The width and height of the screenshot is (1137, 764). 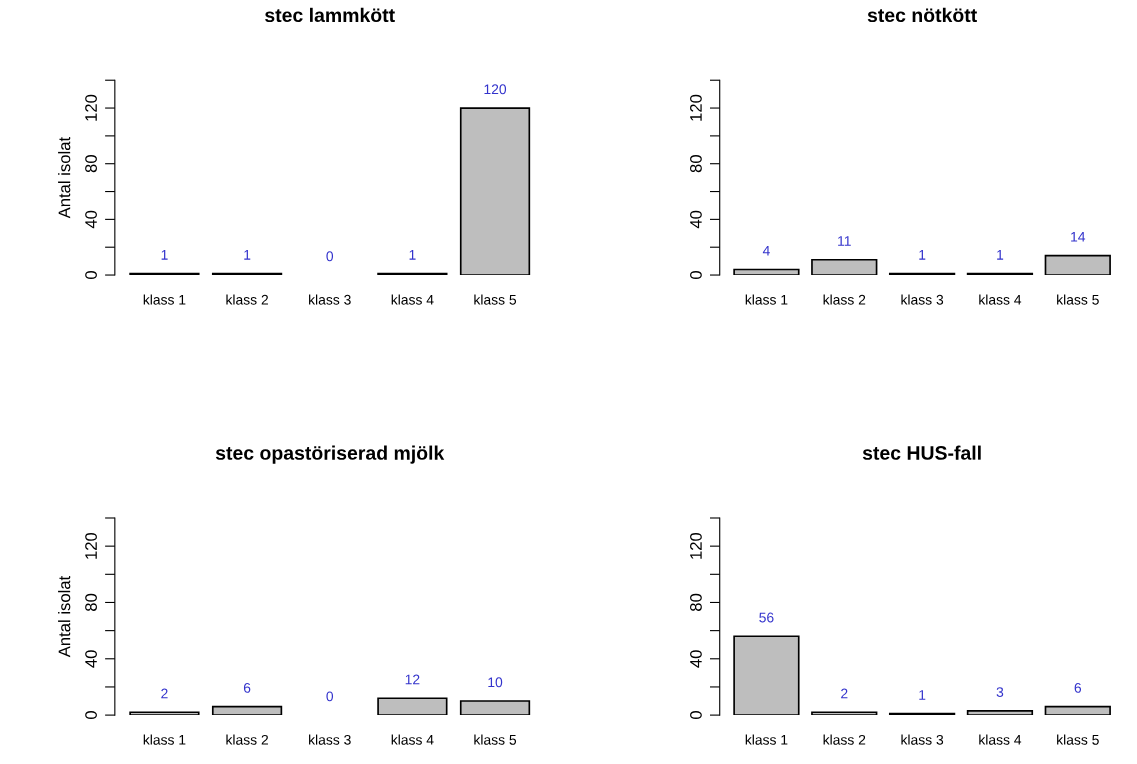 What do you see at coordinates (1000, 692) in the screenshot?
I see `data-label: 3` at bounding box center [1000, 692].